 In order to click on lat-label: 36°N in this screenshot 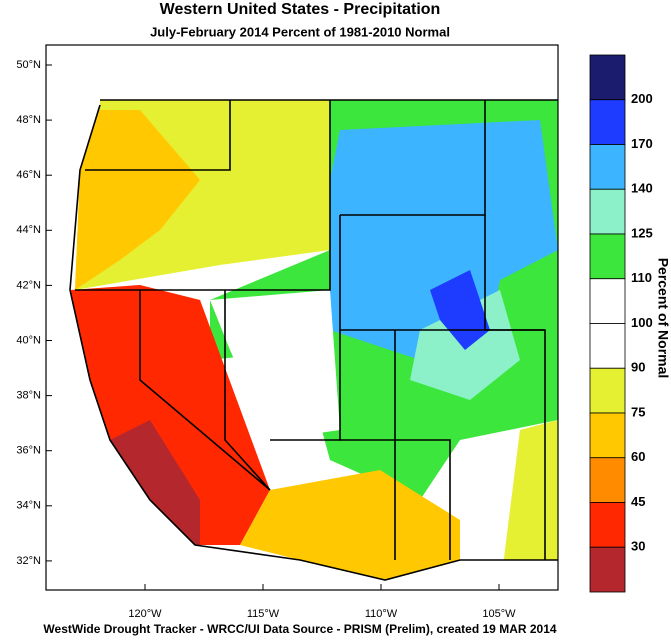, I will do `click(28, 451)`.